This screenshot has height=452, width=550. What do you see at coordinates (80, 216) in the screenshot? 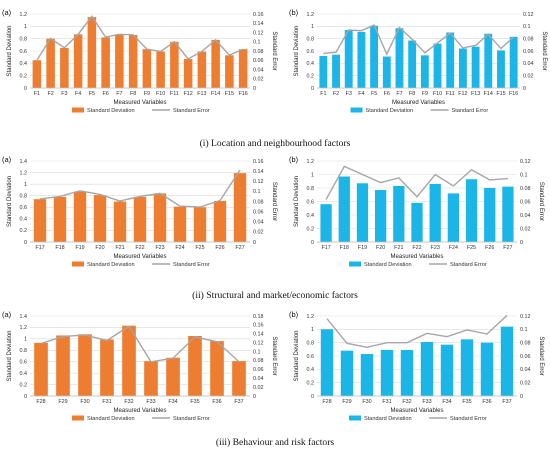
I see `bar-F19` at bounding box center [80, 216].